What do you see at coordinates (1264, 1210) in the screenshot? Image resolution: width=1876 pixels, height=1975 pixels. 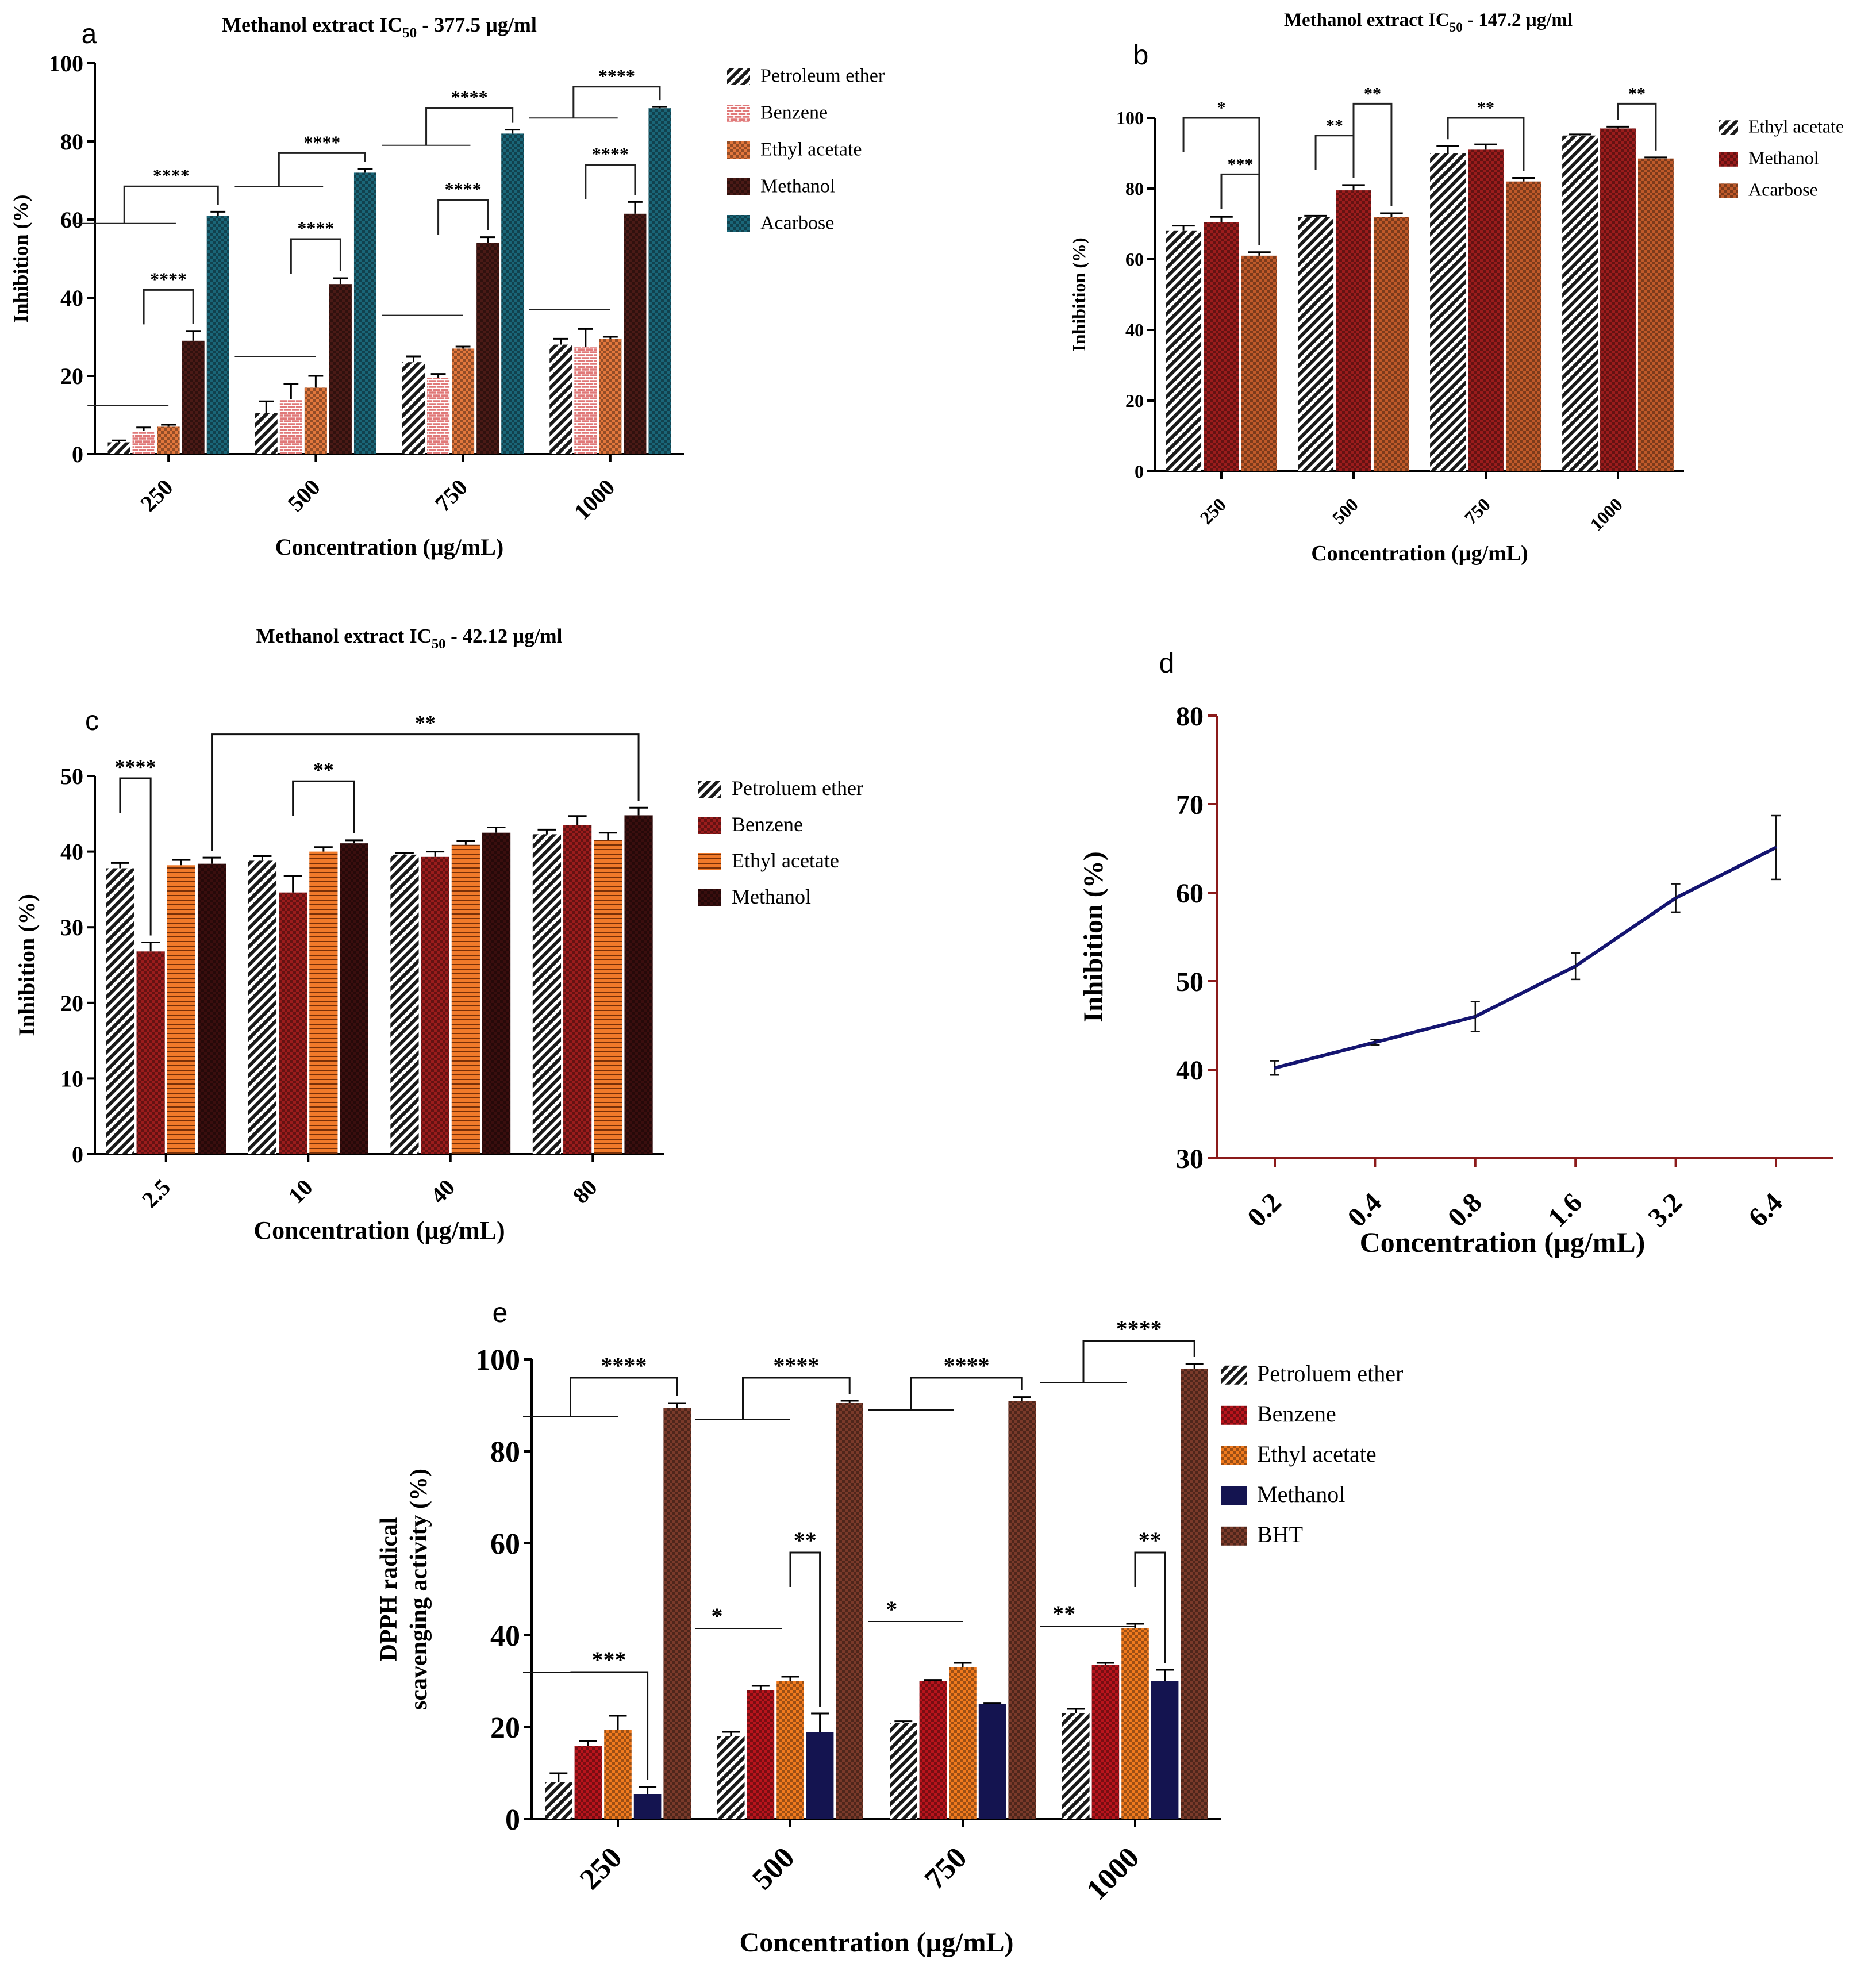 I see `x-tick-label: 0.2` at bounding box center [1264, 1210].